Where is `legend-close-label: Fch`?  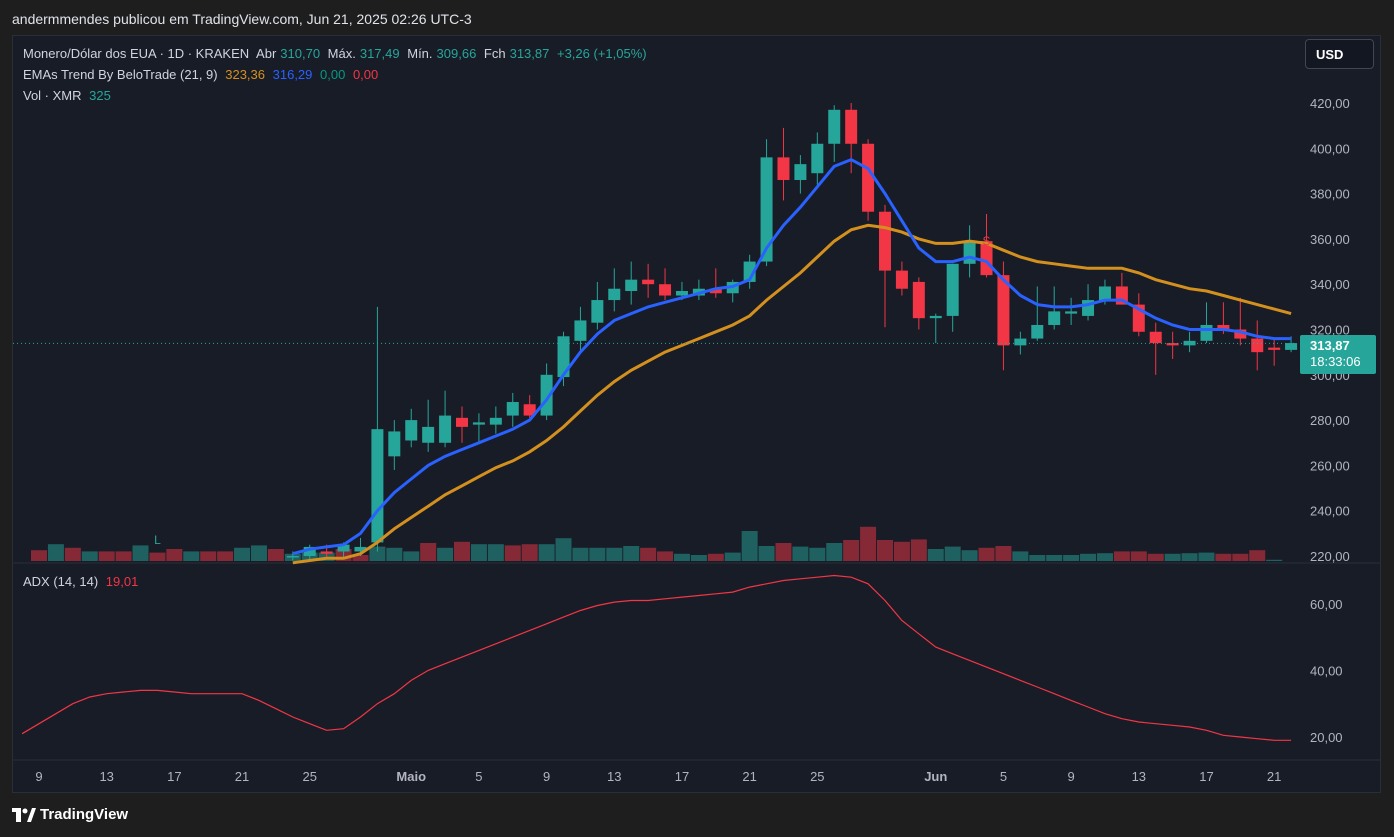 legend-close-label: Fch is located at coordinates (494, 53).